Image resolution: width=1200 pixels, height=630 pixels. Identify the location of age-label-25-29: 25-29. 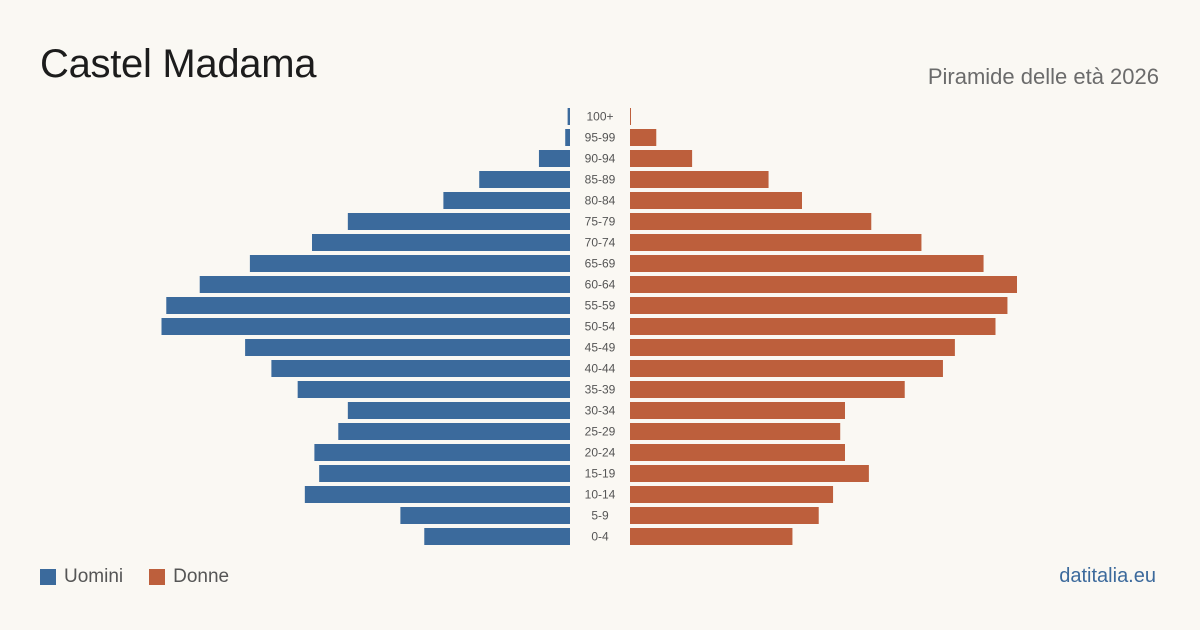
(600, 432).